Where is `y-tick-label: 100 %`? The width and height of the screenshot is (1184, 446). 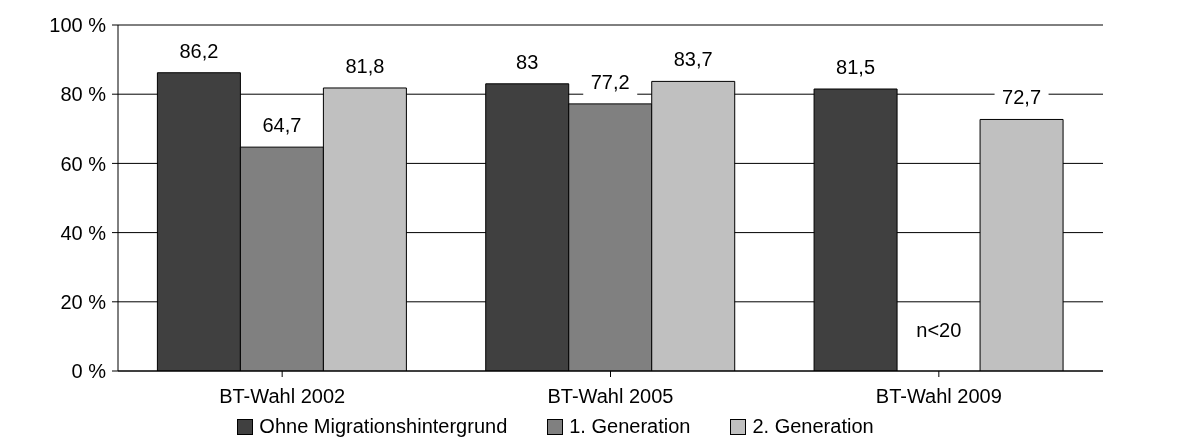
y-tick-label: 100 % is located at coordinates (78, 25).